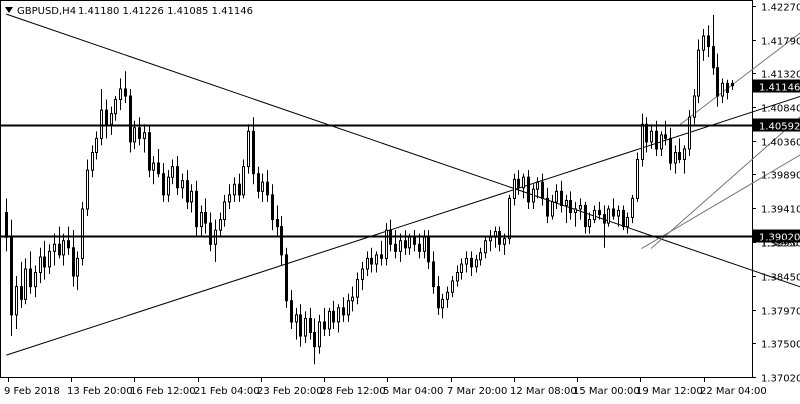  What do you see at coordinates (353, 391) in the screenshot?
I see `x-tick-label: 28 Feb 12:00` at bounding box center [353, 391].